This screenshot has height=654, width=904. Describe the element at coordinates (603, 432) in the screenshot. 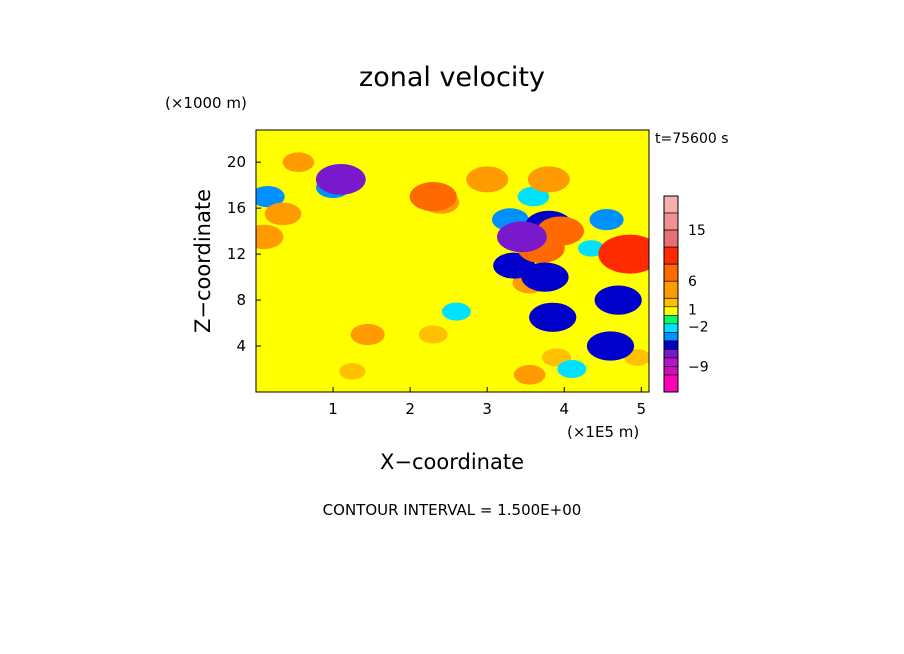

I see `x-scale-note: (×1E5 m)` at that location.